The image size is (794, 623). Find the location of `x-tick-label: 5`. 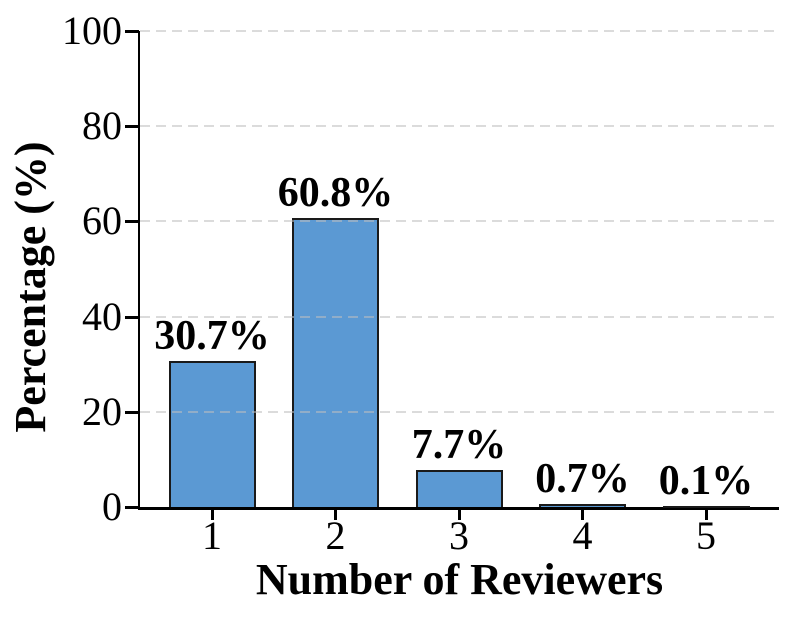

x-tick-label: 5 is located at coordinates (706, 535).